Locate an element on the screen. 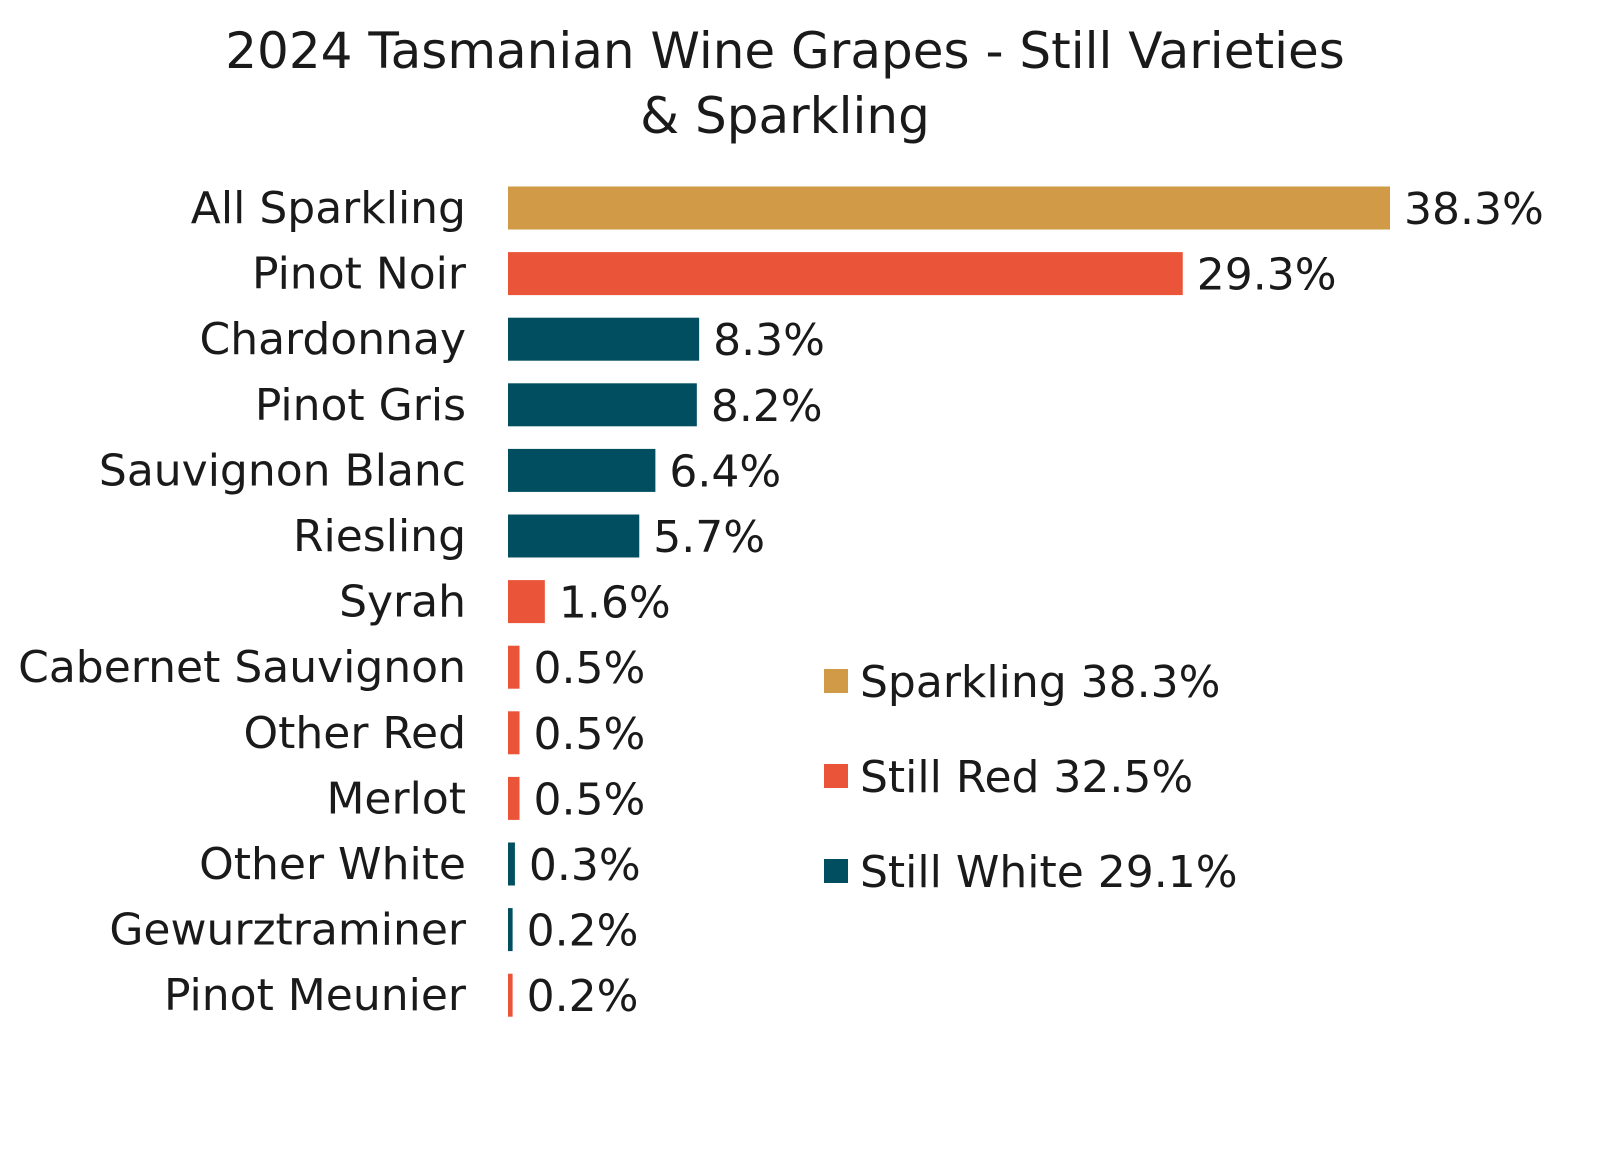 Image resolution: width=1600 pixels, height=1163 pixels. value-label: 38.3% is located at coordinates (1474, 209).